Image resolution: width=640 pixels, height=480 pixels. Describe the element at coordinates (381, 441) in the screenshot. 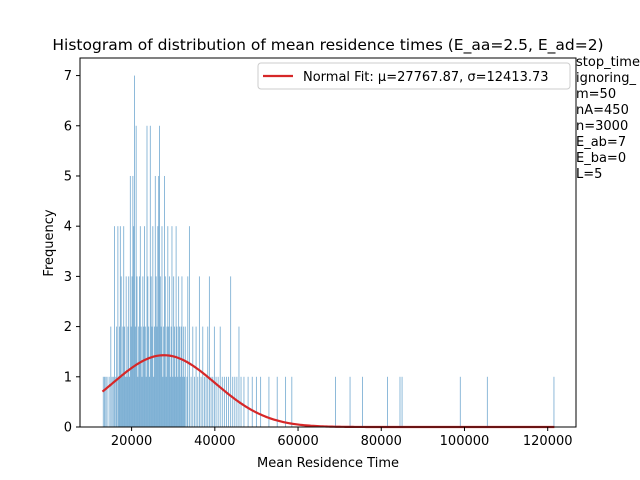

I see `x-tick-label: 80000` at that location.